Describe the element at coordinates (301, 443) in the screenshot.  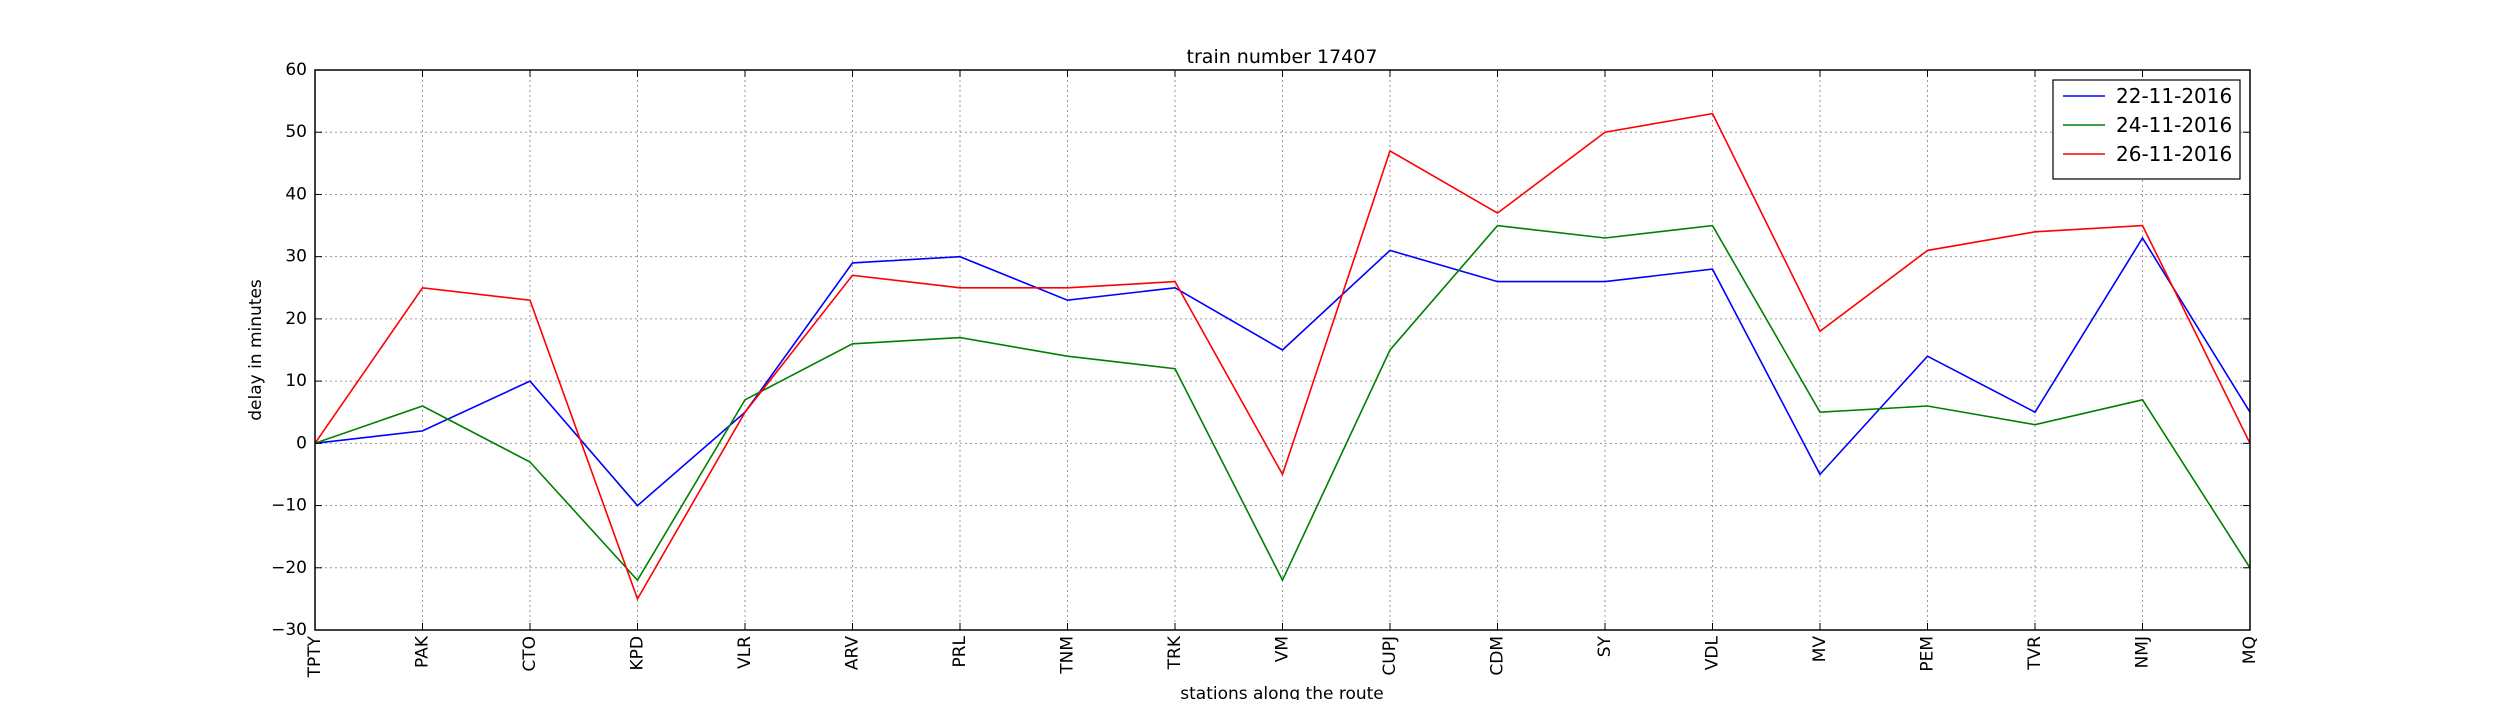
I see `y-tick-label: 0` at that location.